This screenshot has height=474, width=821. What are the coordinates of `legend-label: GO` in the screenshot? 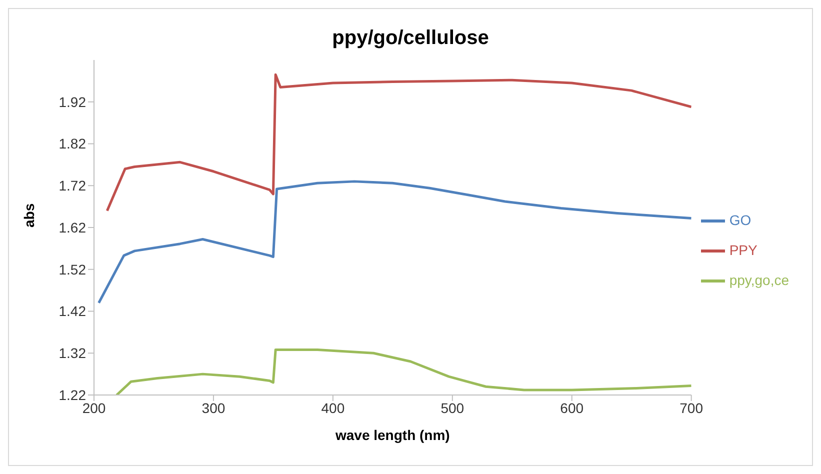 It's located at (740, 220).